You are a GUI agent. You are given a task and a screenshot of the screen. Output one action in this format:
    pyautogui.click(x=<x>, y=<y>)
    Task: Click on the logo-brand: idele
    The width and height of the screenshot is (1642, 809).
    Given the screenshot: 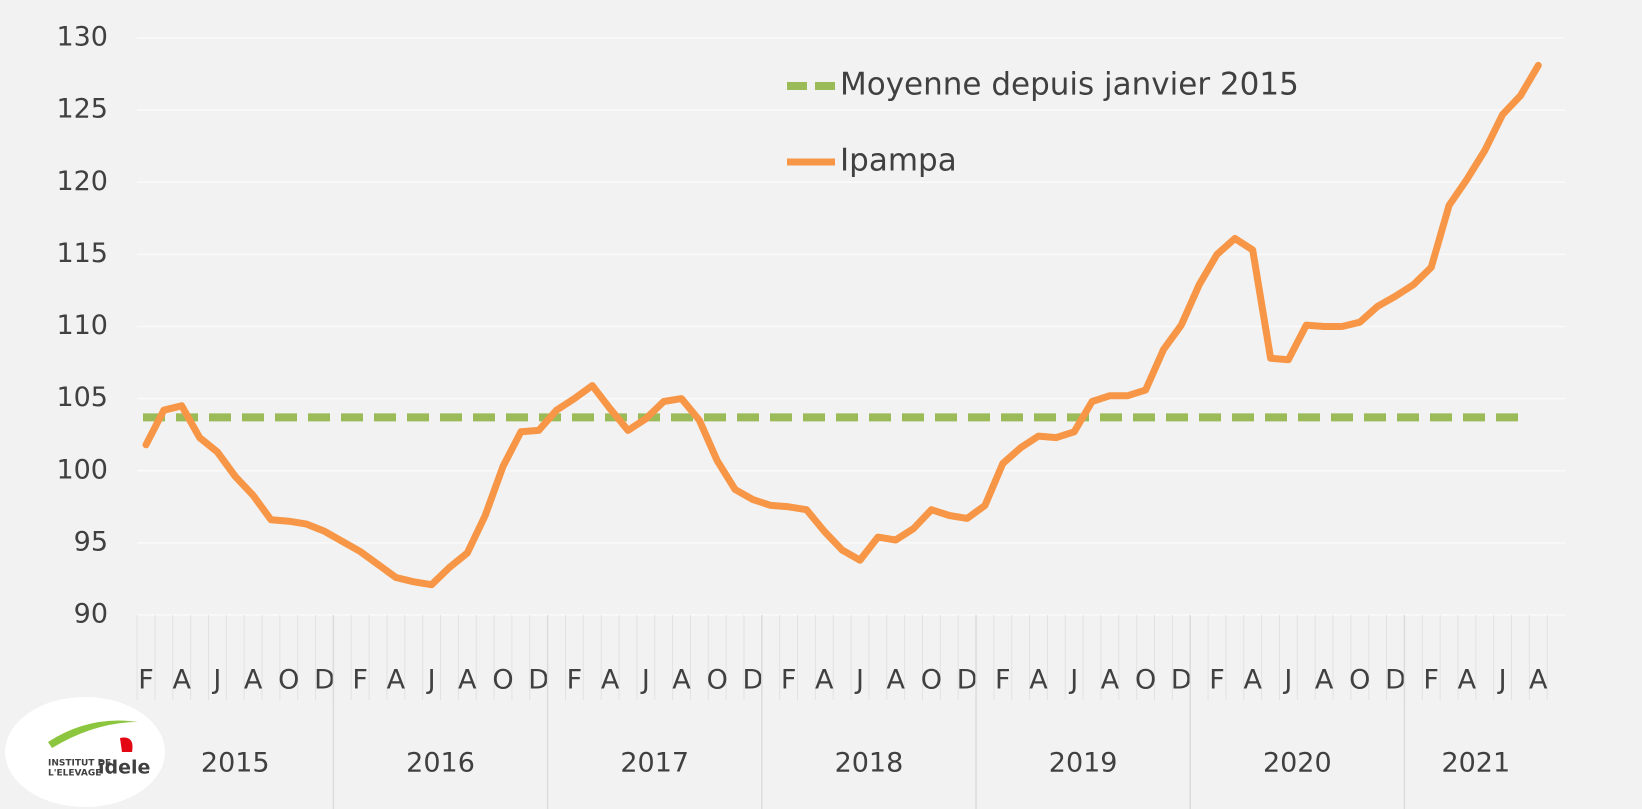 What is the action you would take?
    pyautogui.click(x=124, y=768)
    